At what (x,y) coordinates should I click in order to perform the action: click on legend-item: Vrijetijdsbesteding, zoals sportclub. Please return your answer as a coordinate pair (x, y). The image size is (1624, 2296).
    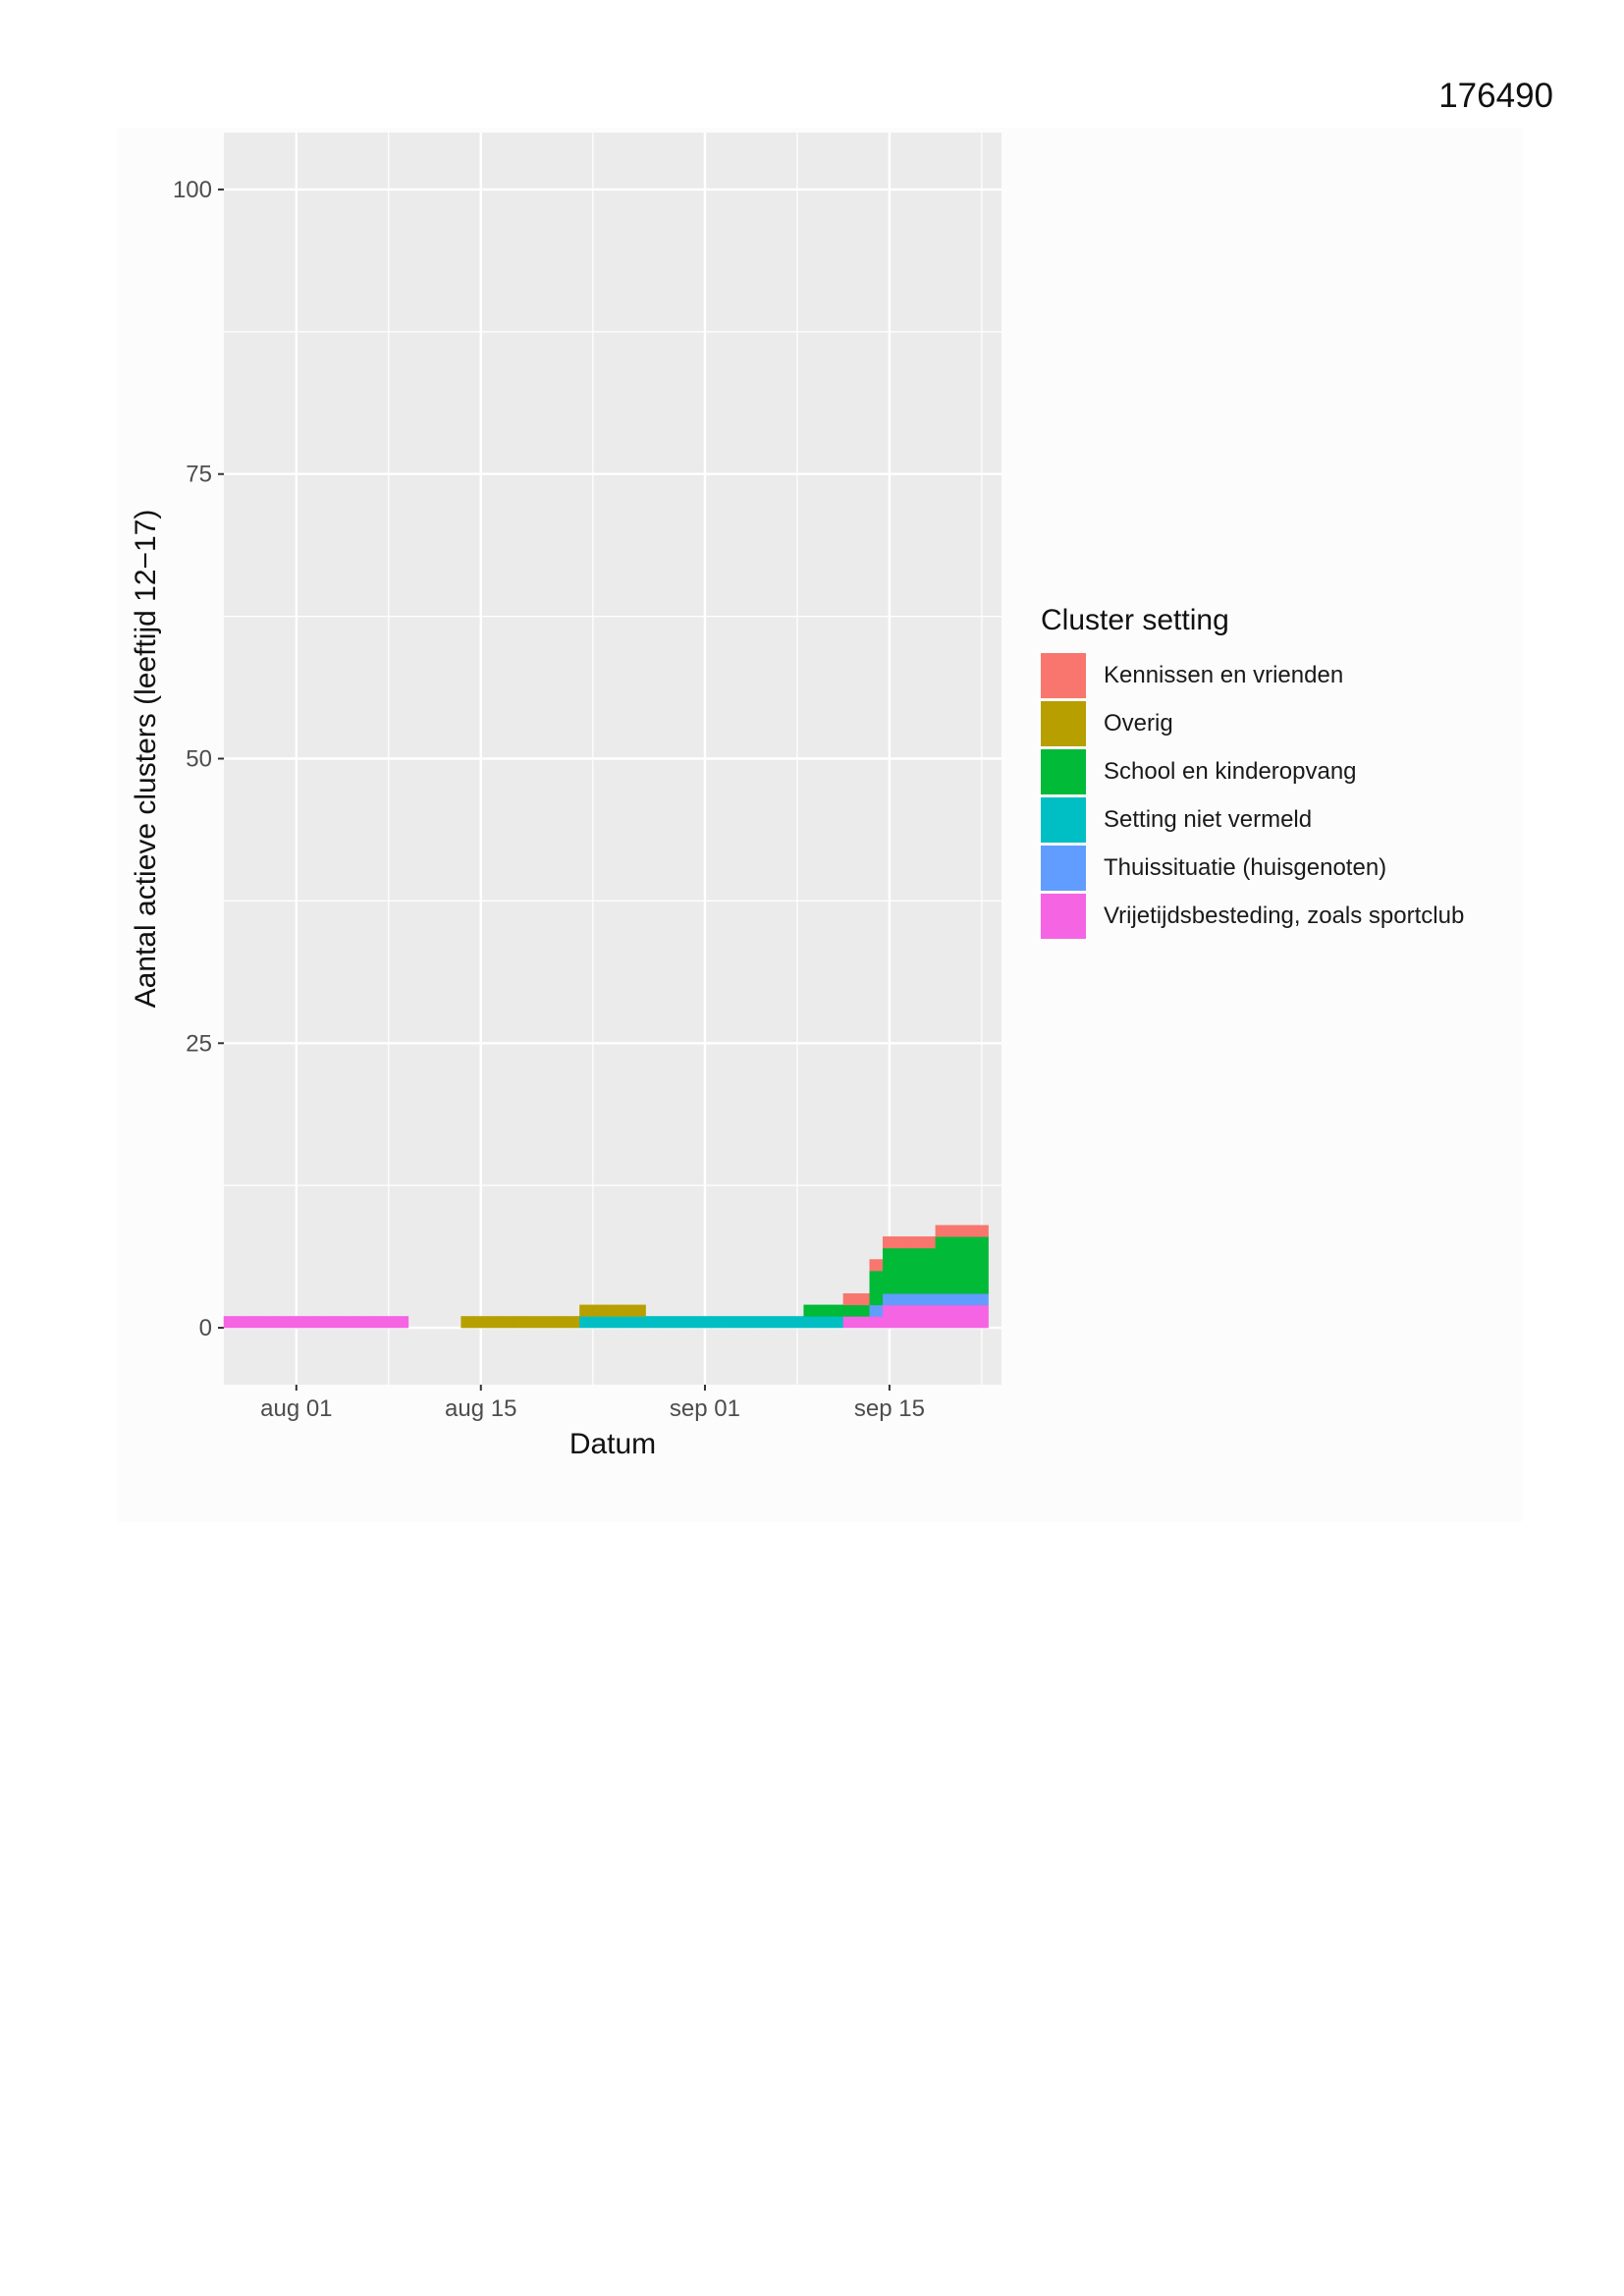
    Looking at the image, I should click on (1252, 916).